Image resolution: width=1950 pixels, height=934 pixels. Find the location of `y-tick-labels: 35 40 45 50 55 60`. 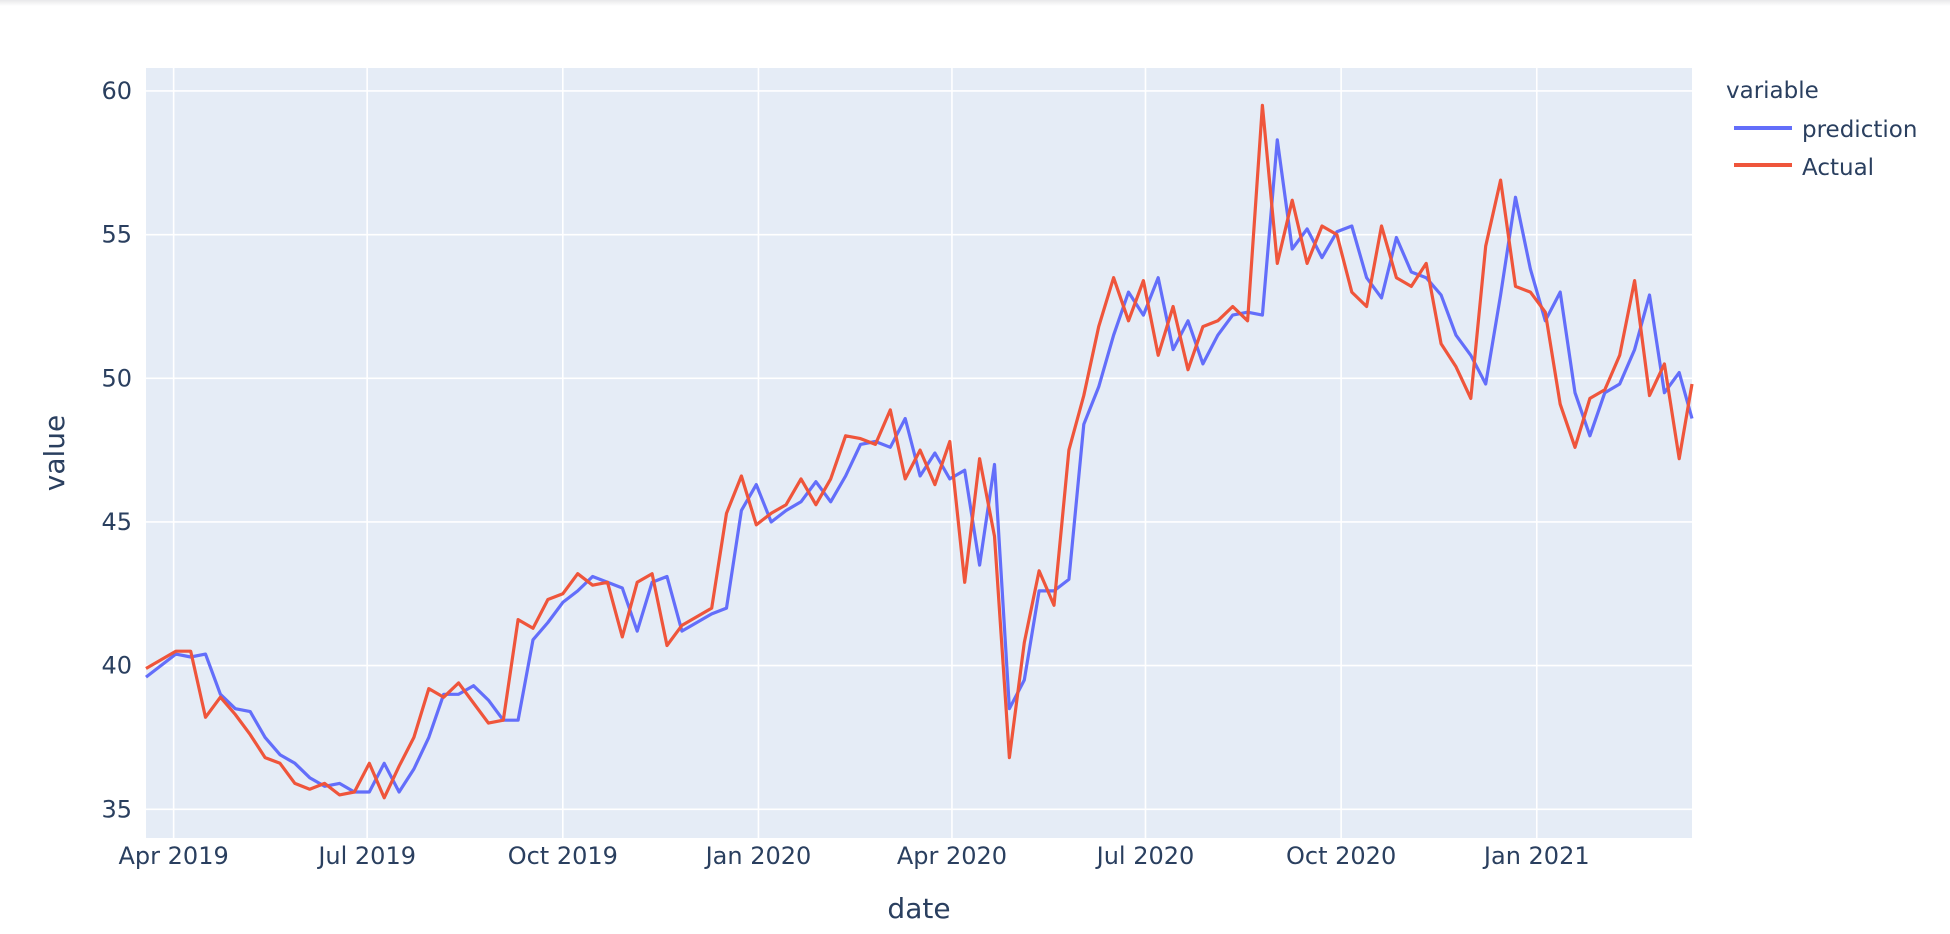

y-tick-labels: 35 40 45 50 55 60 is located at coordinates (116, 450).